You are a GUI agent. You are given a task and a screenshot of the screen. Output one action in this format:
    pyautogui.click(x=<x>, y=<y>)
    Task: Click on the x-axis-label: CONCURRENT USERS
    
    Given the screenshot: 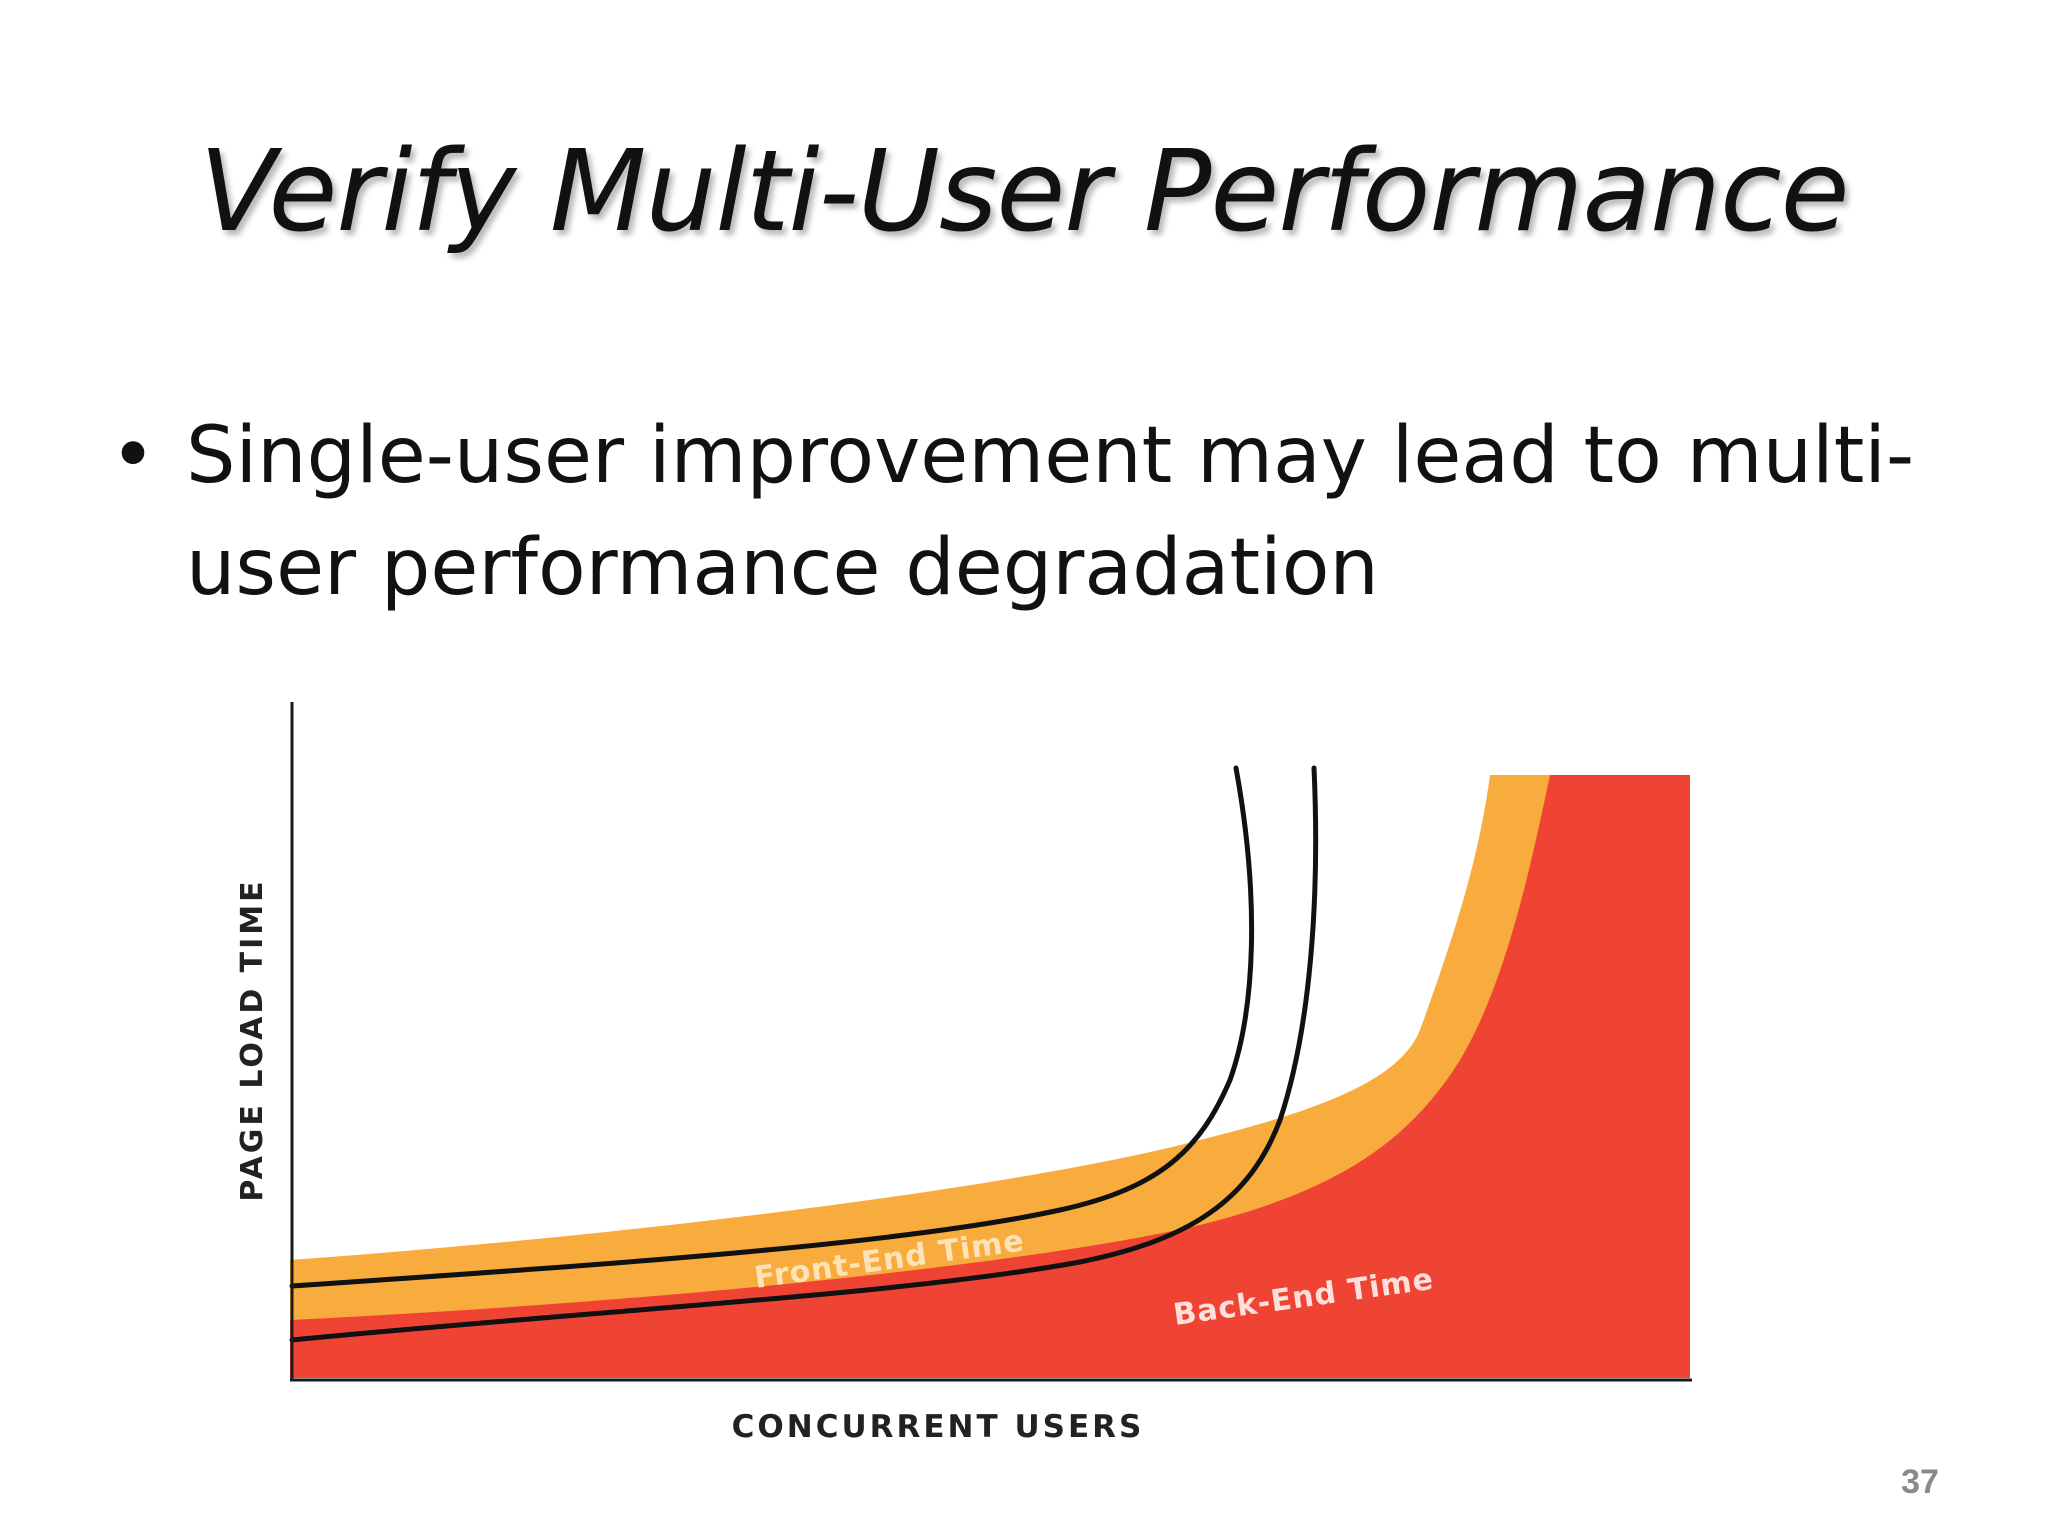 What is the action you would take?
    pyautogui.click(x=938, y=1427)
    